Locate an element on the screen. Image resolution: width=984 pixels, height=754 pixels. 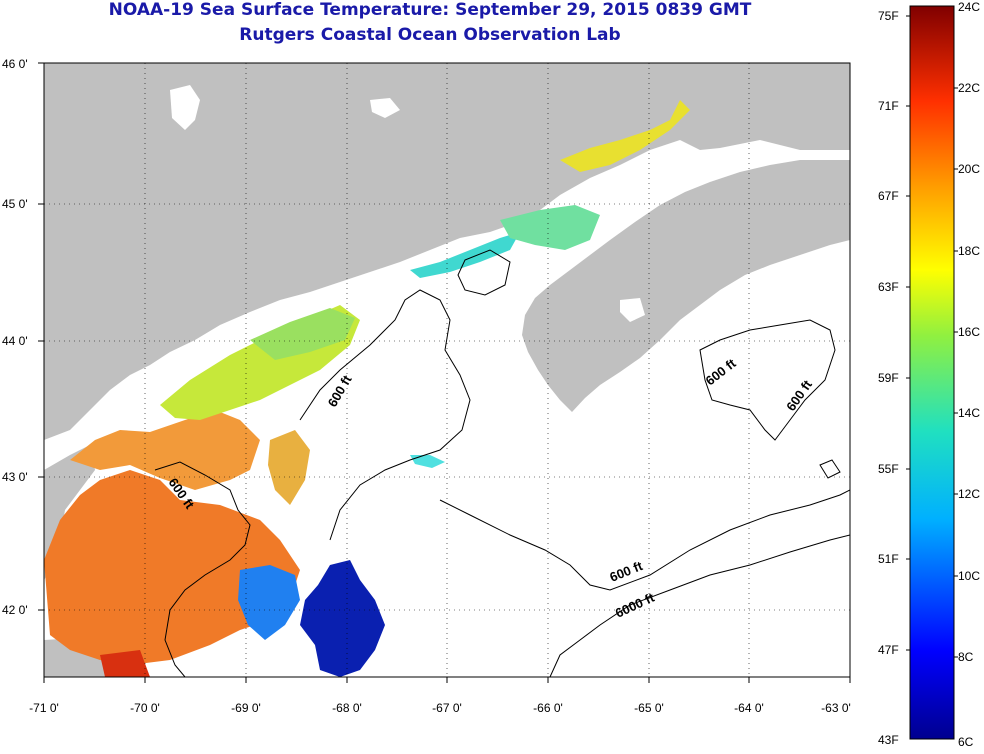
lon-tick: -71 0' is located at coordinates (44, 708).